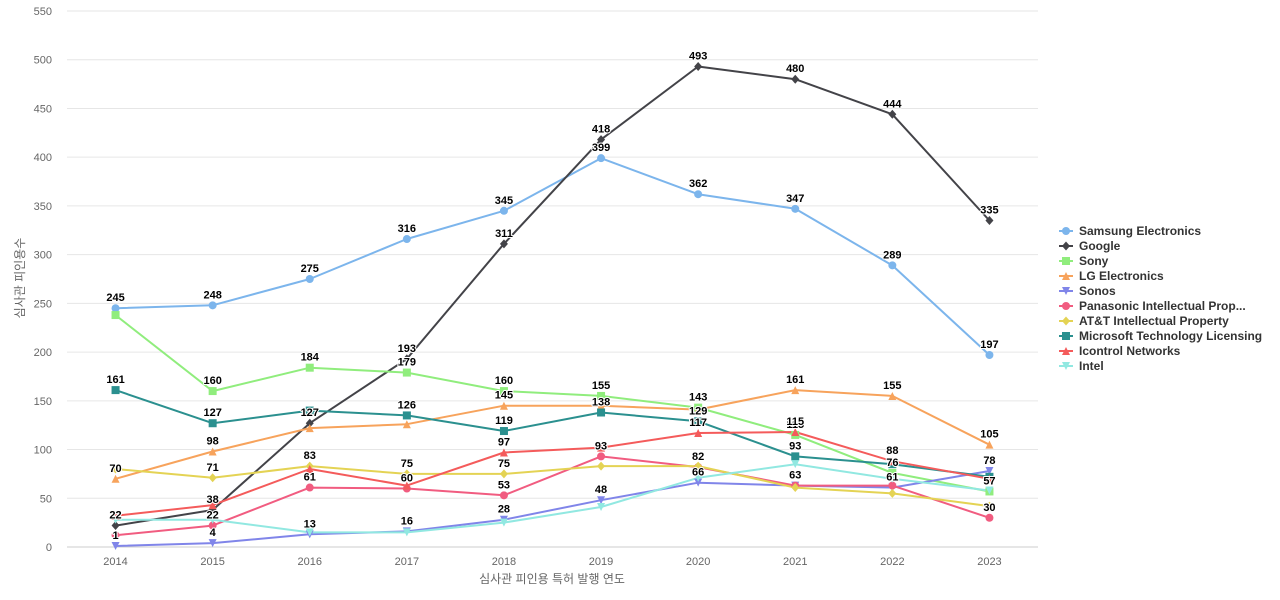 The height and width of the screenshot is (600, 1280). Describe the element at coordinates (892, 562) in the screenshot. I see `x-tick-label: 2022` at that location.